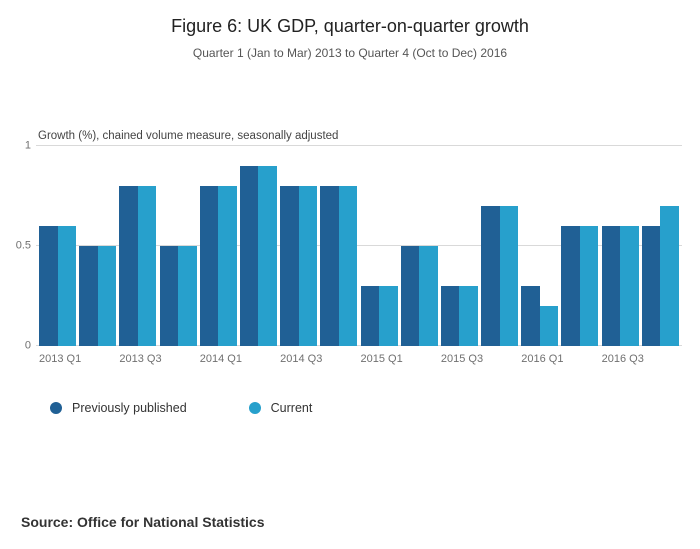 Image resolution: width=700 pixels, height=549 pixels. Describe the element at coordinates (27, 345) in the screenshot. I see `y-tick-label: 0` at that location.